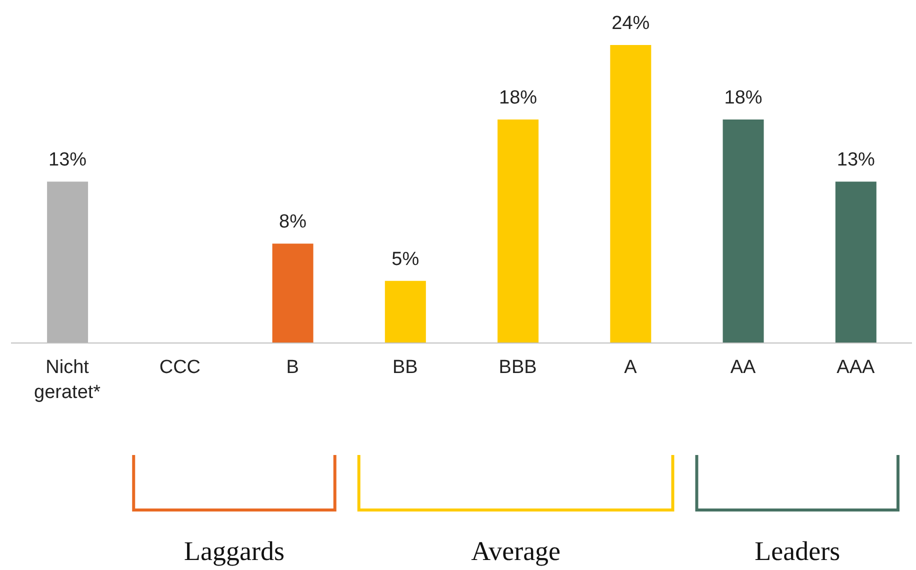 The height and width of the screenshot is (570, 916). I want to click on data-label: 8%, so click(293, 222).